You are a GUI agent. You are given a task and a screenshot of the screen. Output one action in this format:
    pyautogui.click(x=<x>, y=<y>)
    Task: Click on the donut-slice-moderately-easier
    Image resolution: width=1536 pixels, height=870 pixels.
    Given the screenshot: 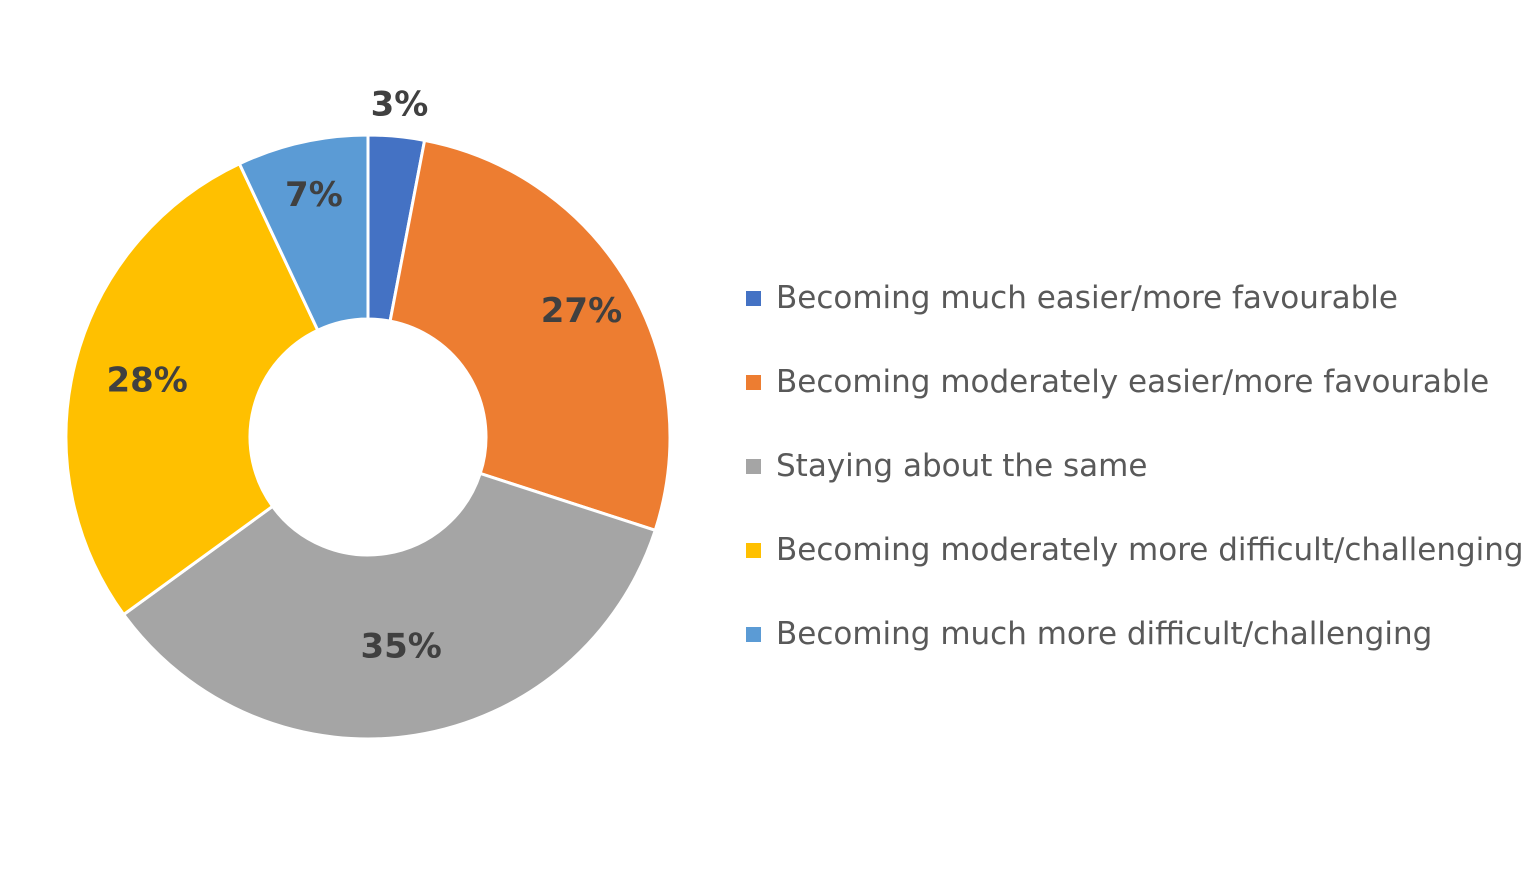 What is the action you would take?
    pyautogui.click(x=530, y=335)
    